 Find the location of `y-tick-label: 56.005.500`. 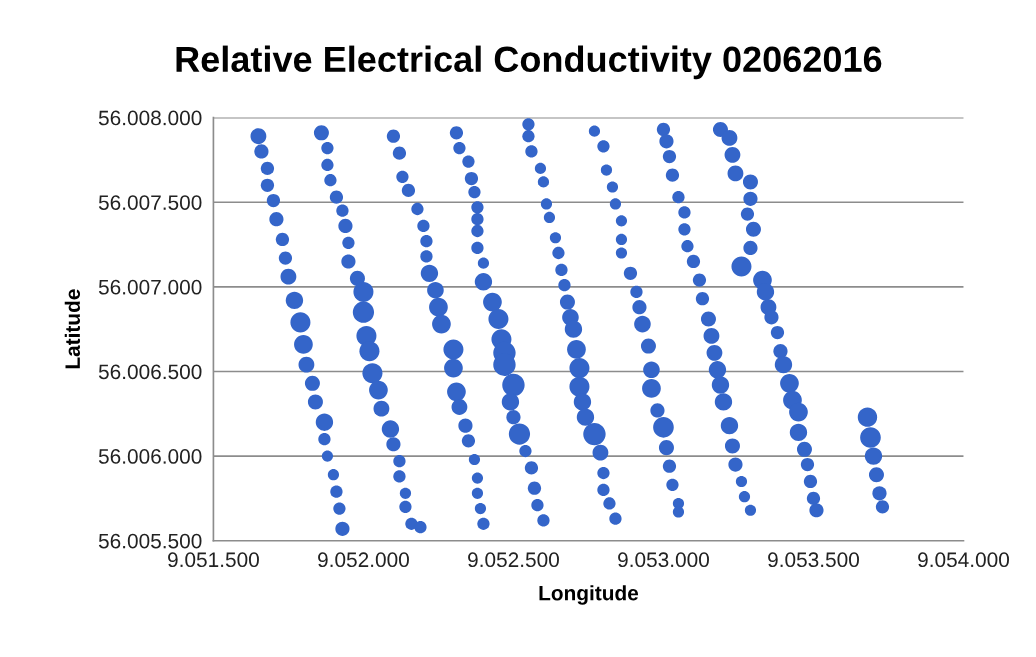

y-tick-label: 56.005.500 is located at coordinates (150, 541).